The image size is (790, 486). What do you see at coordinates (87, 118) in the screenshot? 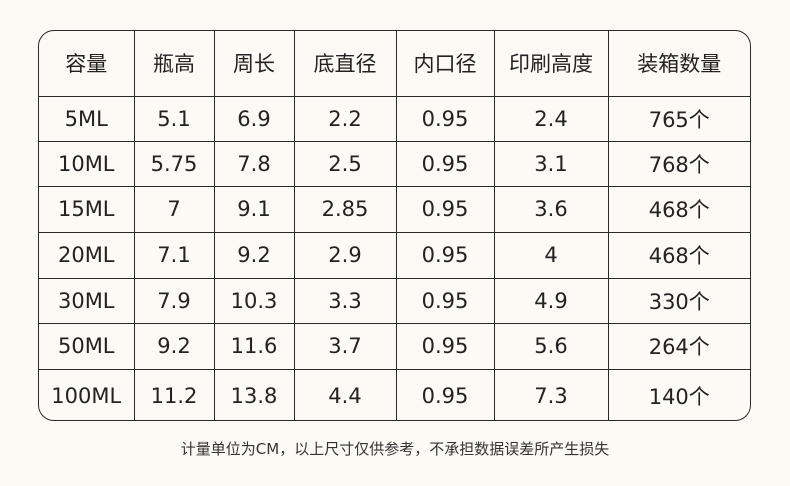
I see `cell: 5ML` at bounding box center [87, 118].